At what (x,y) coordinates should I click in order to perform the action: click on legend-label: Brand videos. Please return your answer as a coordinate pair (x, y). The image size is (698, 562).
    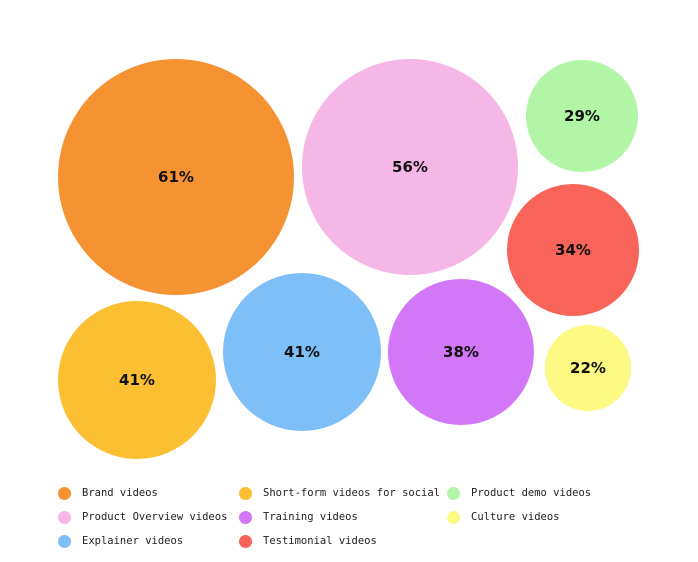
    Looking at the image, I should click on (120, 493).